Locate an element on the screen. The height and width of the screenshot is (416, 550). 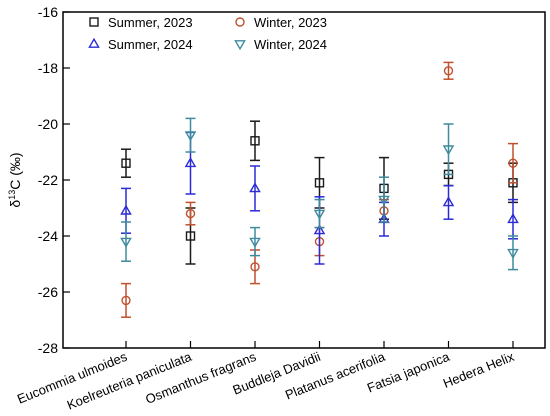
legend-label: Winter, 2023 is located at coordinates (290, 22).